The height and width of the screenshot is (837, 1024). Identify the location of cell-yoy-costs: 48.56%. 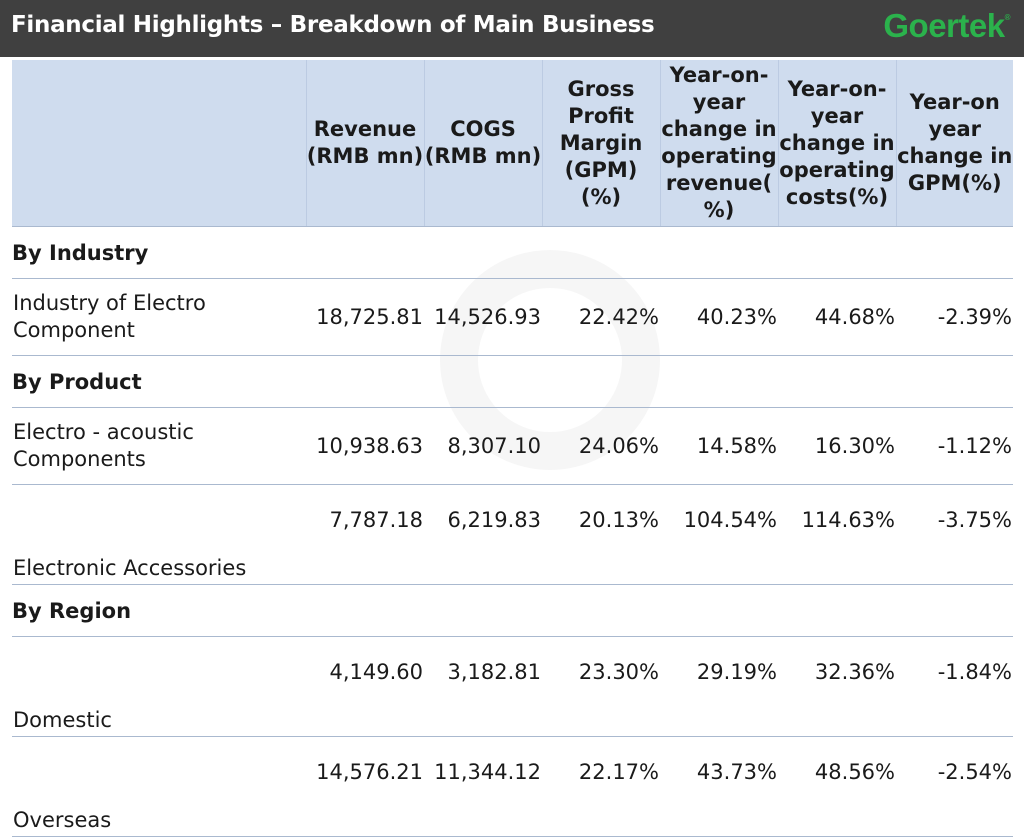
(837, 786).